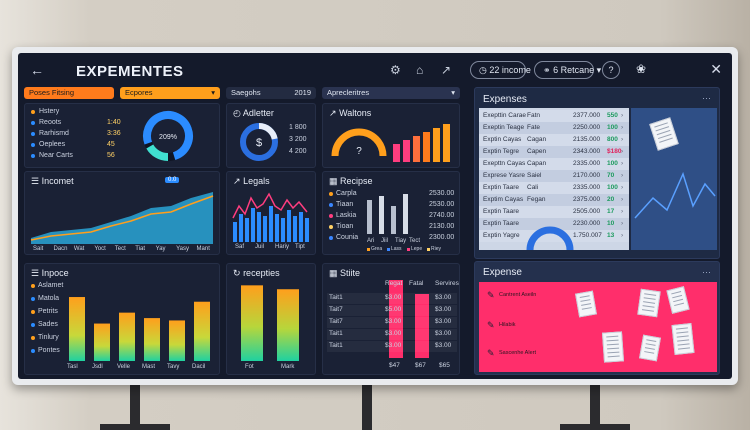 Image resolution: width=750 pixels, height=430 pixels. What do you see at coordinates (170, 93) in the screenshot?
I see `tab-ecpores: Ecpores ▾` at bounding box center [170, 93].